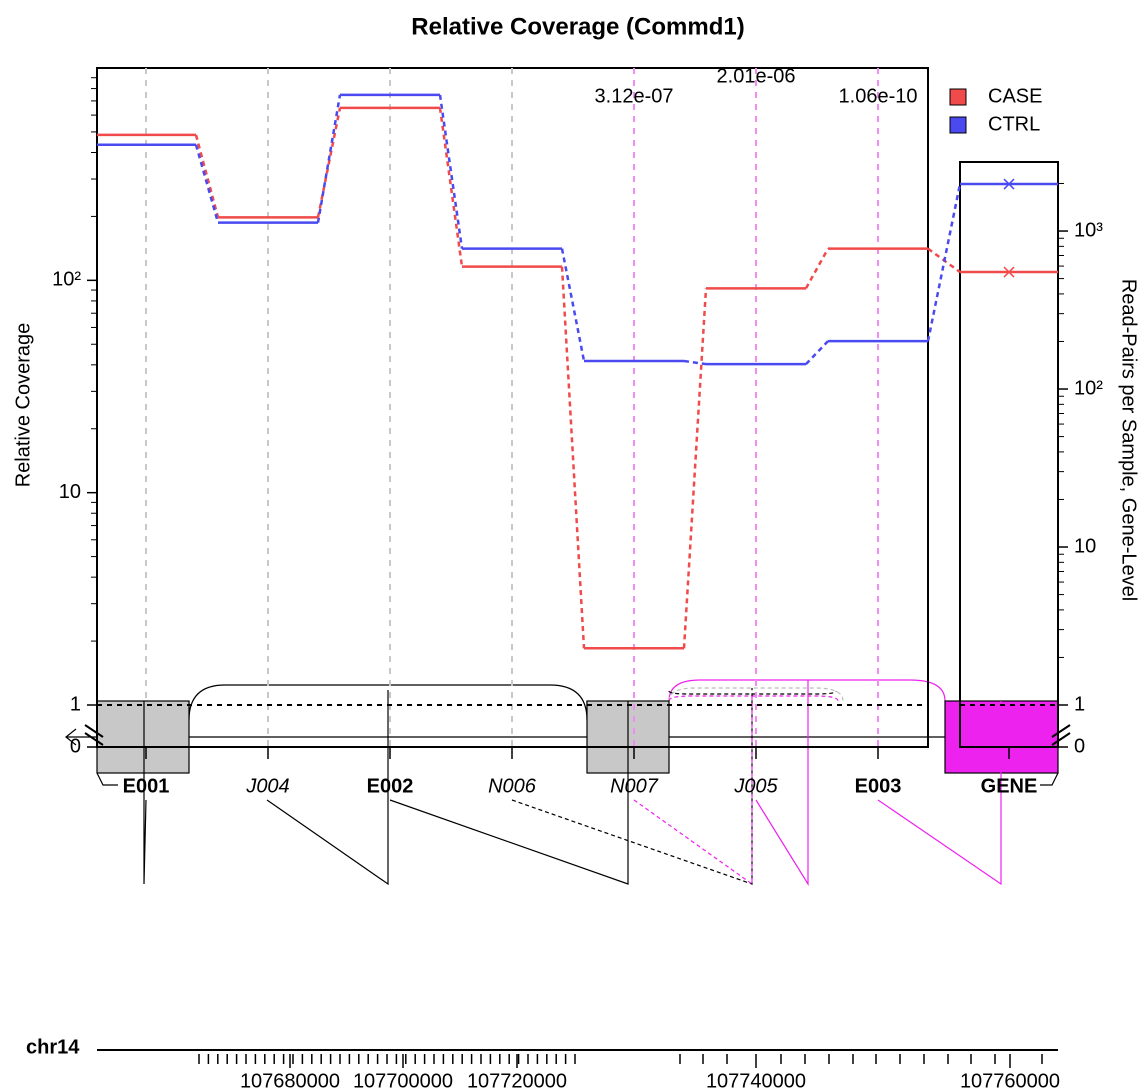  Describe the element at coordinates (1088, 230) in the screenshot. I see `y-tick-label: 10³` at that location.